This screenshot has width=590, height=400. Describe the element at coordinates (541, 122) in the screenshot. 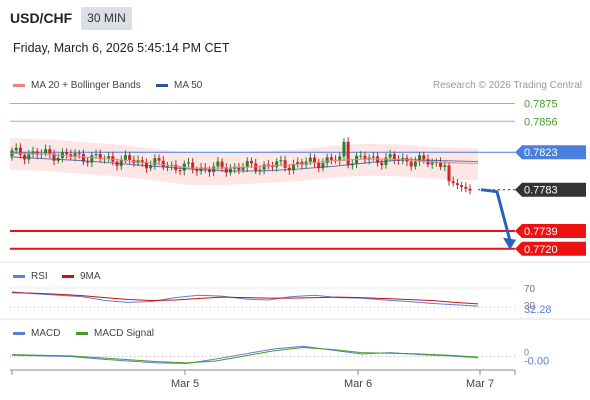

I see `level-label-0.7856: 0.7856` at that location.